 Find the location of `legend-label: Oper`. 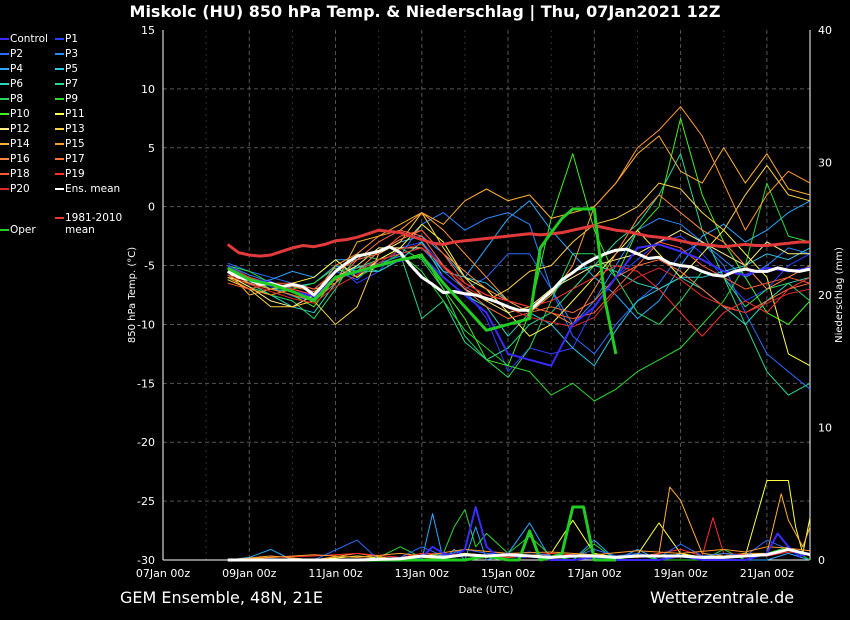

legend-label: Oper is located at coordinates (23, 230).